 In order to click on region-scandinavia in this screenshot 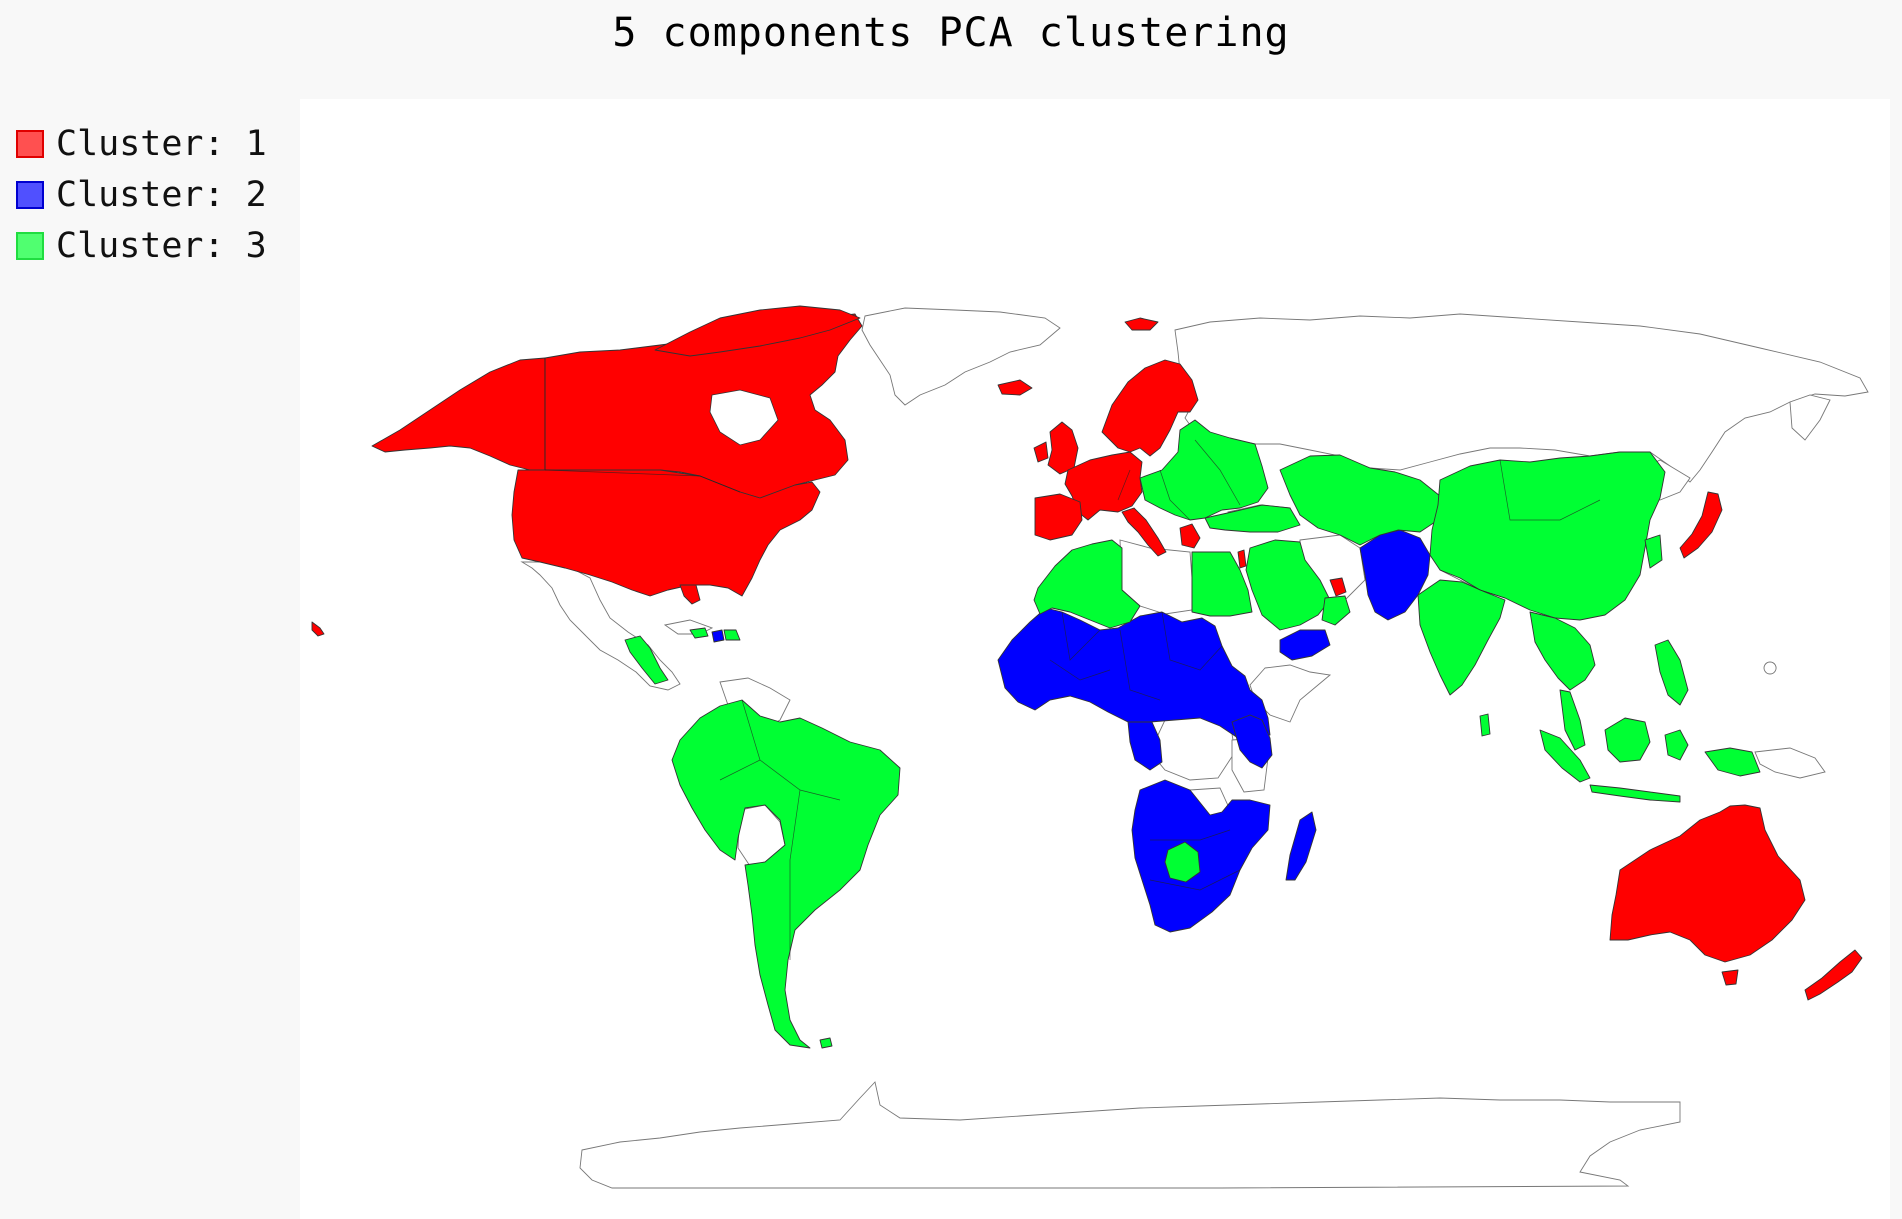, I will do `click(1150, 408)`.